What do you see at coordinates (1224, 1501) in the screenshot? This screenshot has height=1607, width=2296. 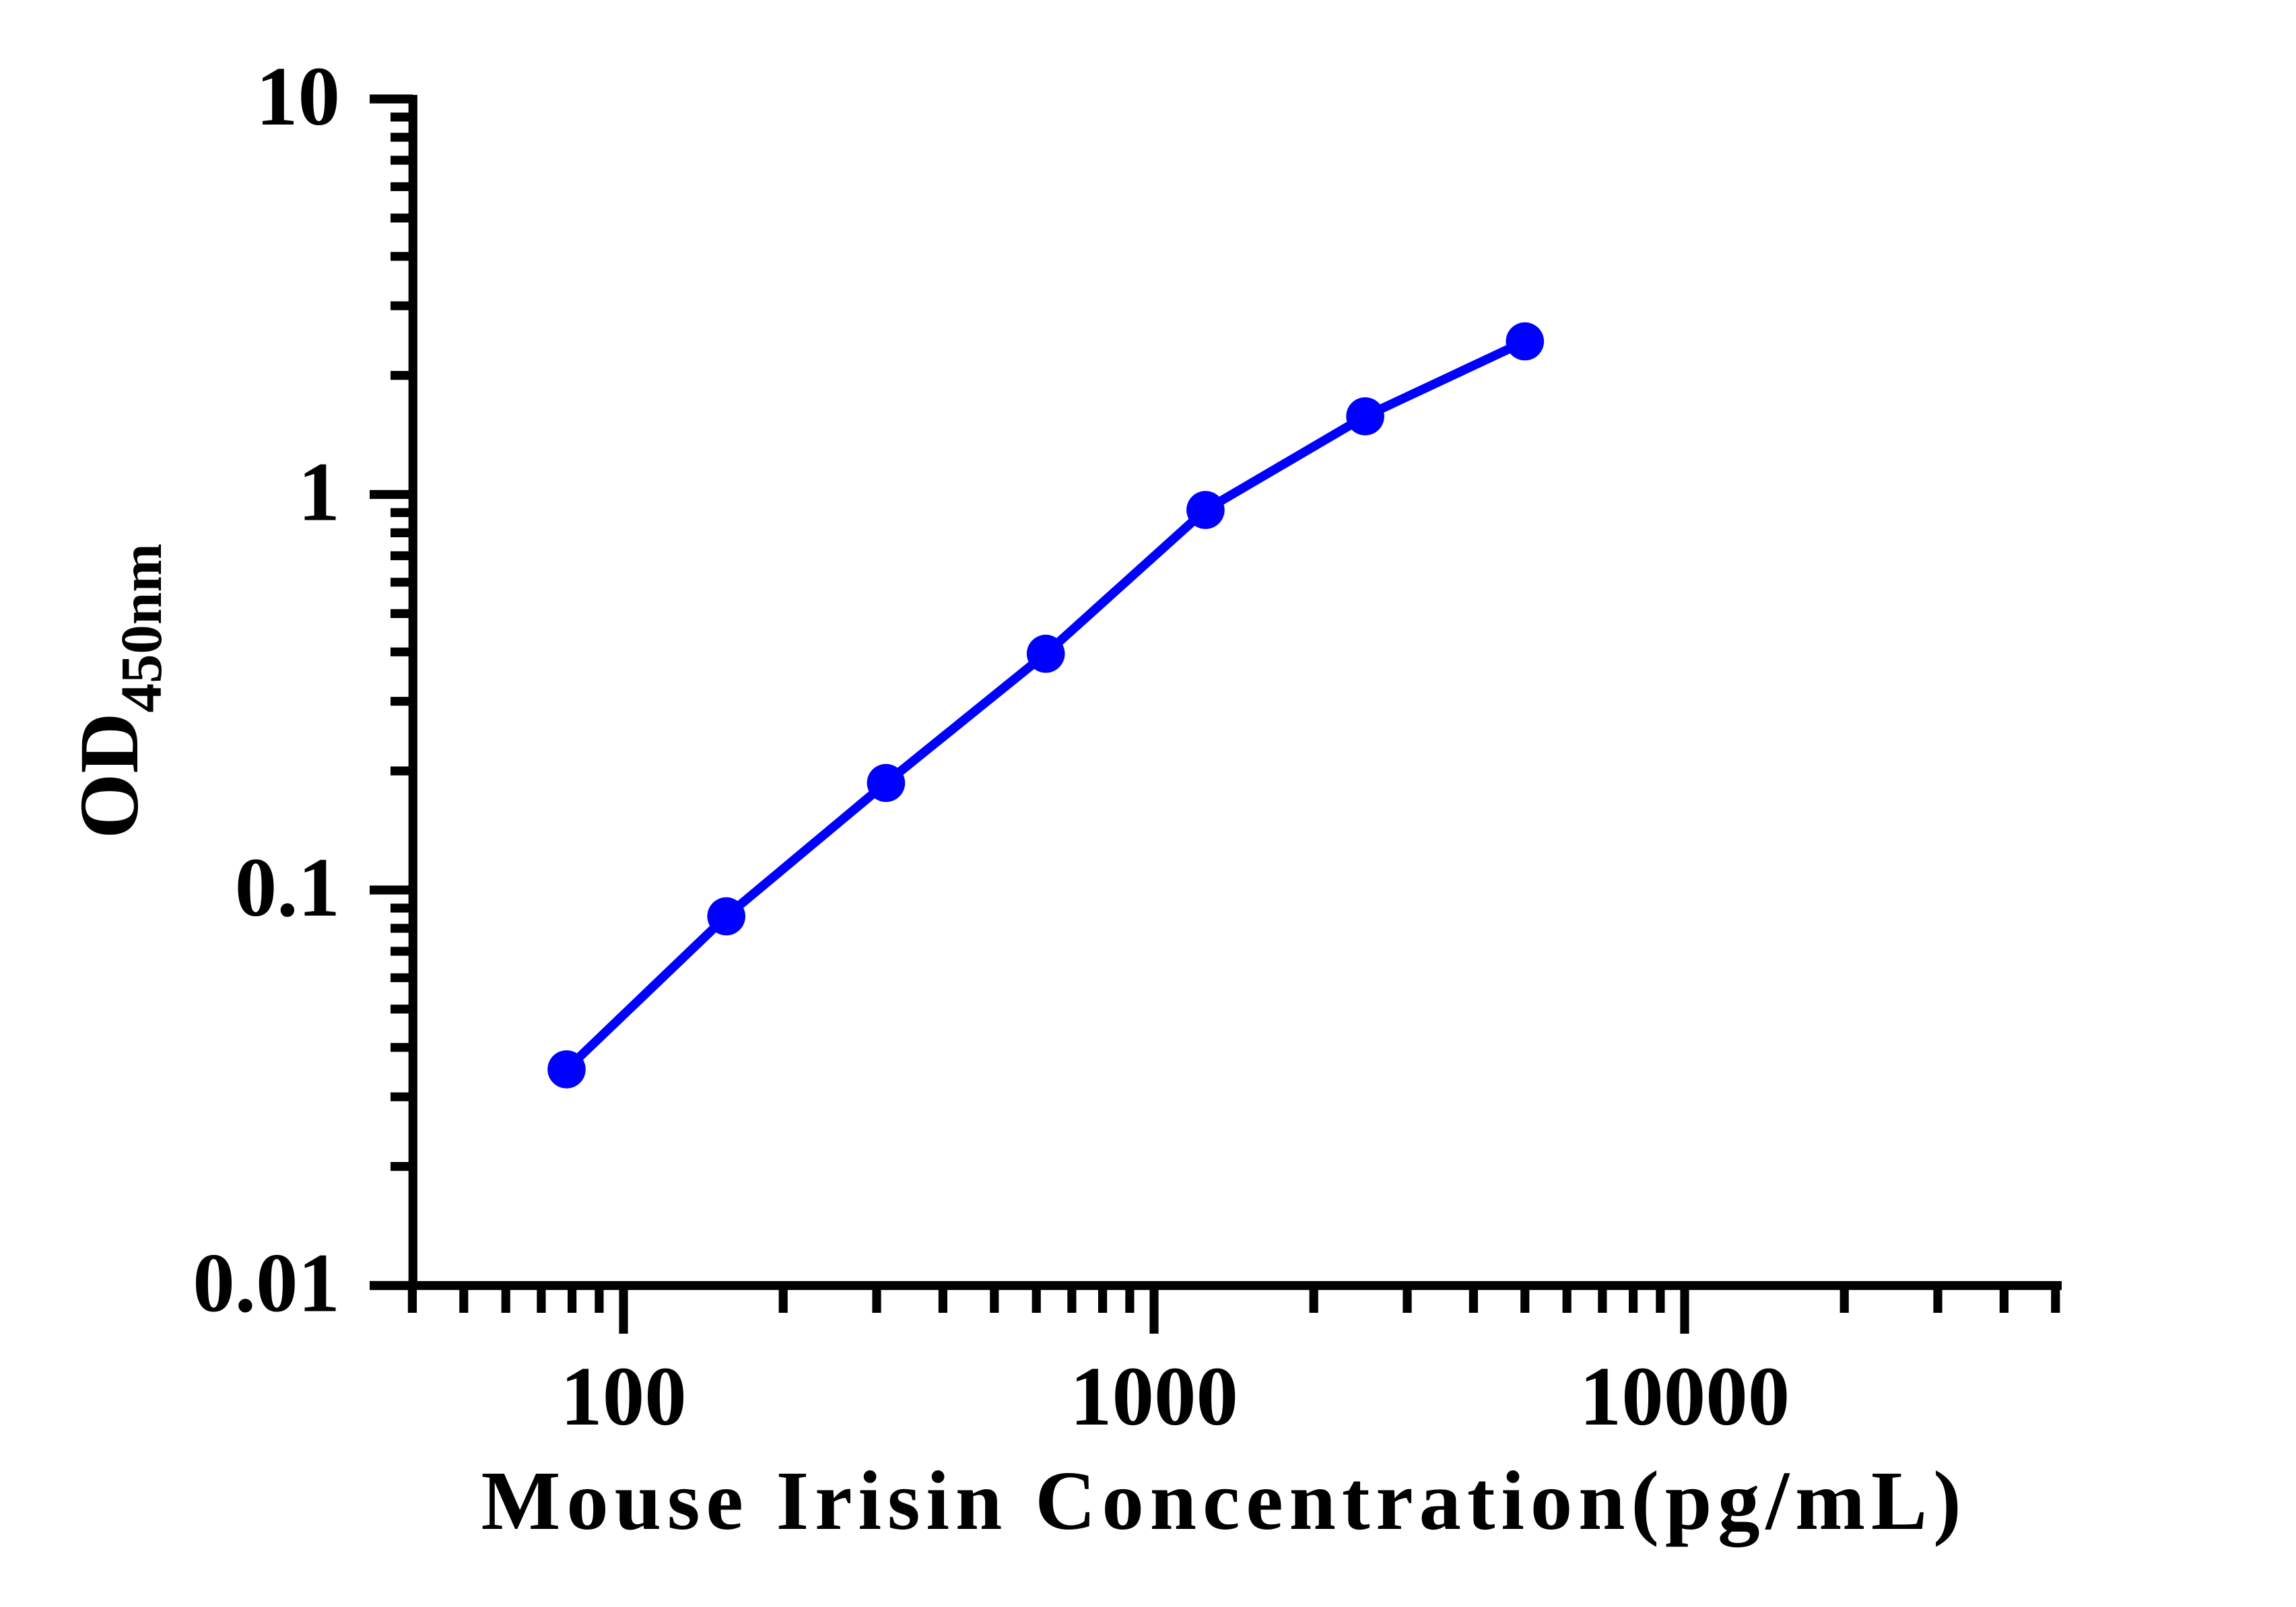 I see `svg-text:Mouse Irisin Concentration(pg/: Mouse Irisin Concentration(pg/mL)` at bounding box center [1224, 1501].